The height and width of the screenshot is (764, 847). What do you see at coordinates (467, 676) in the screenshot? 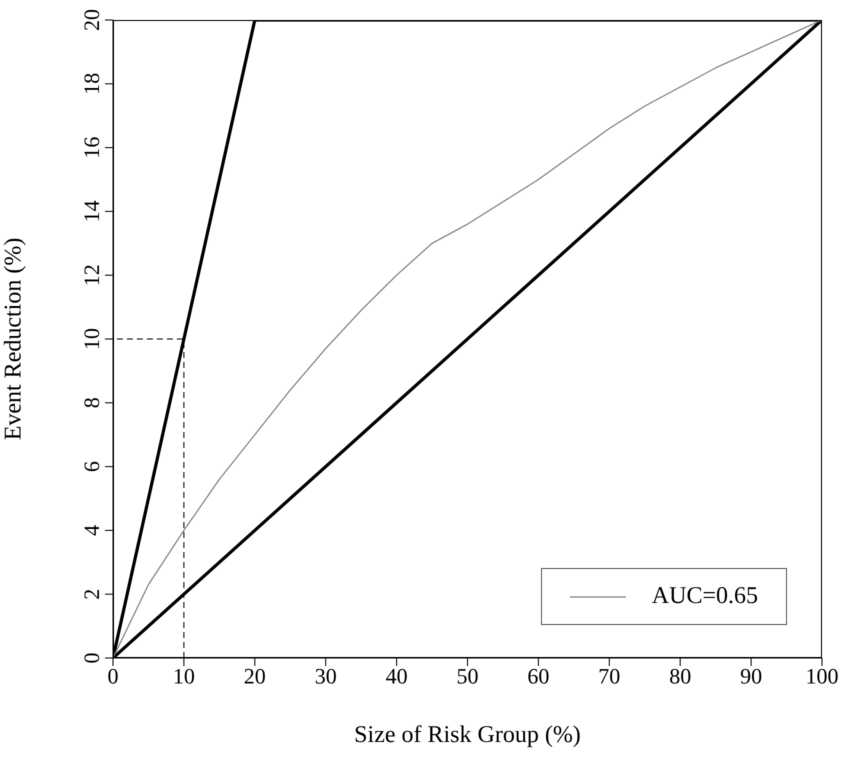
I see `x-tick-label: 50` at bounding box center [467, 676].